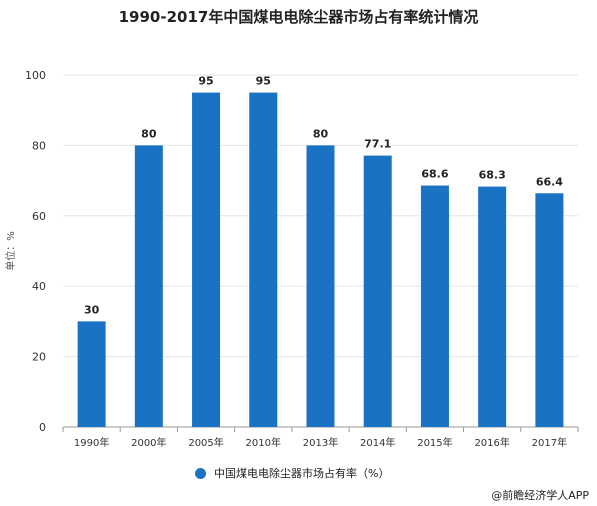 The image size is (597, 506). What do you see at coordinates (492, 175) in the screenshot?
I see `data-label: 68.3` at bounding box center [492, 175].